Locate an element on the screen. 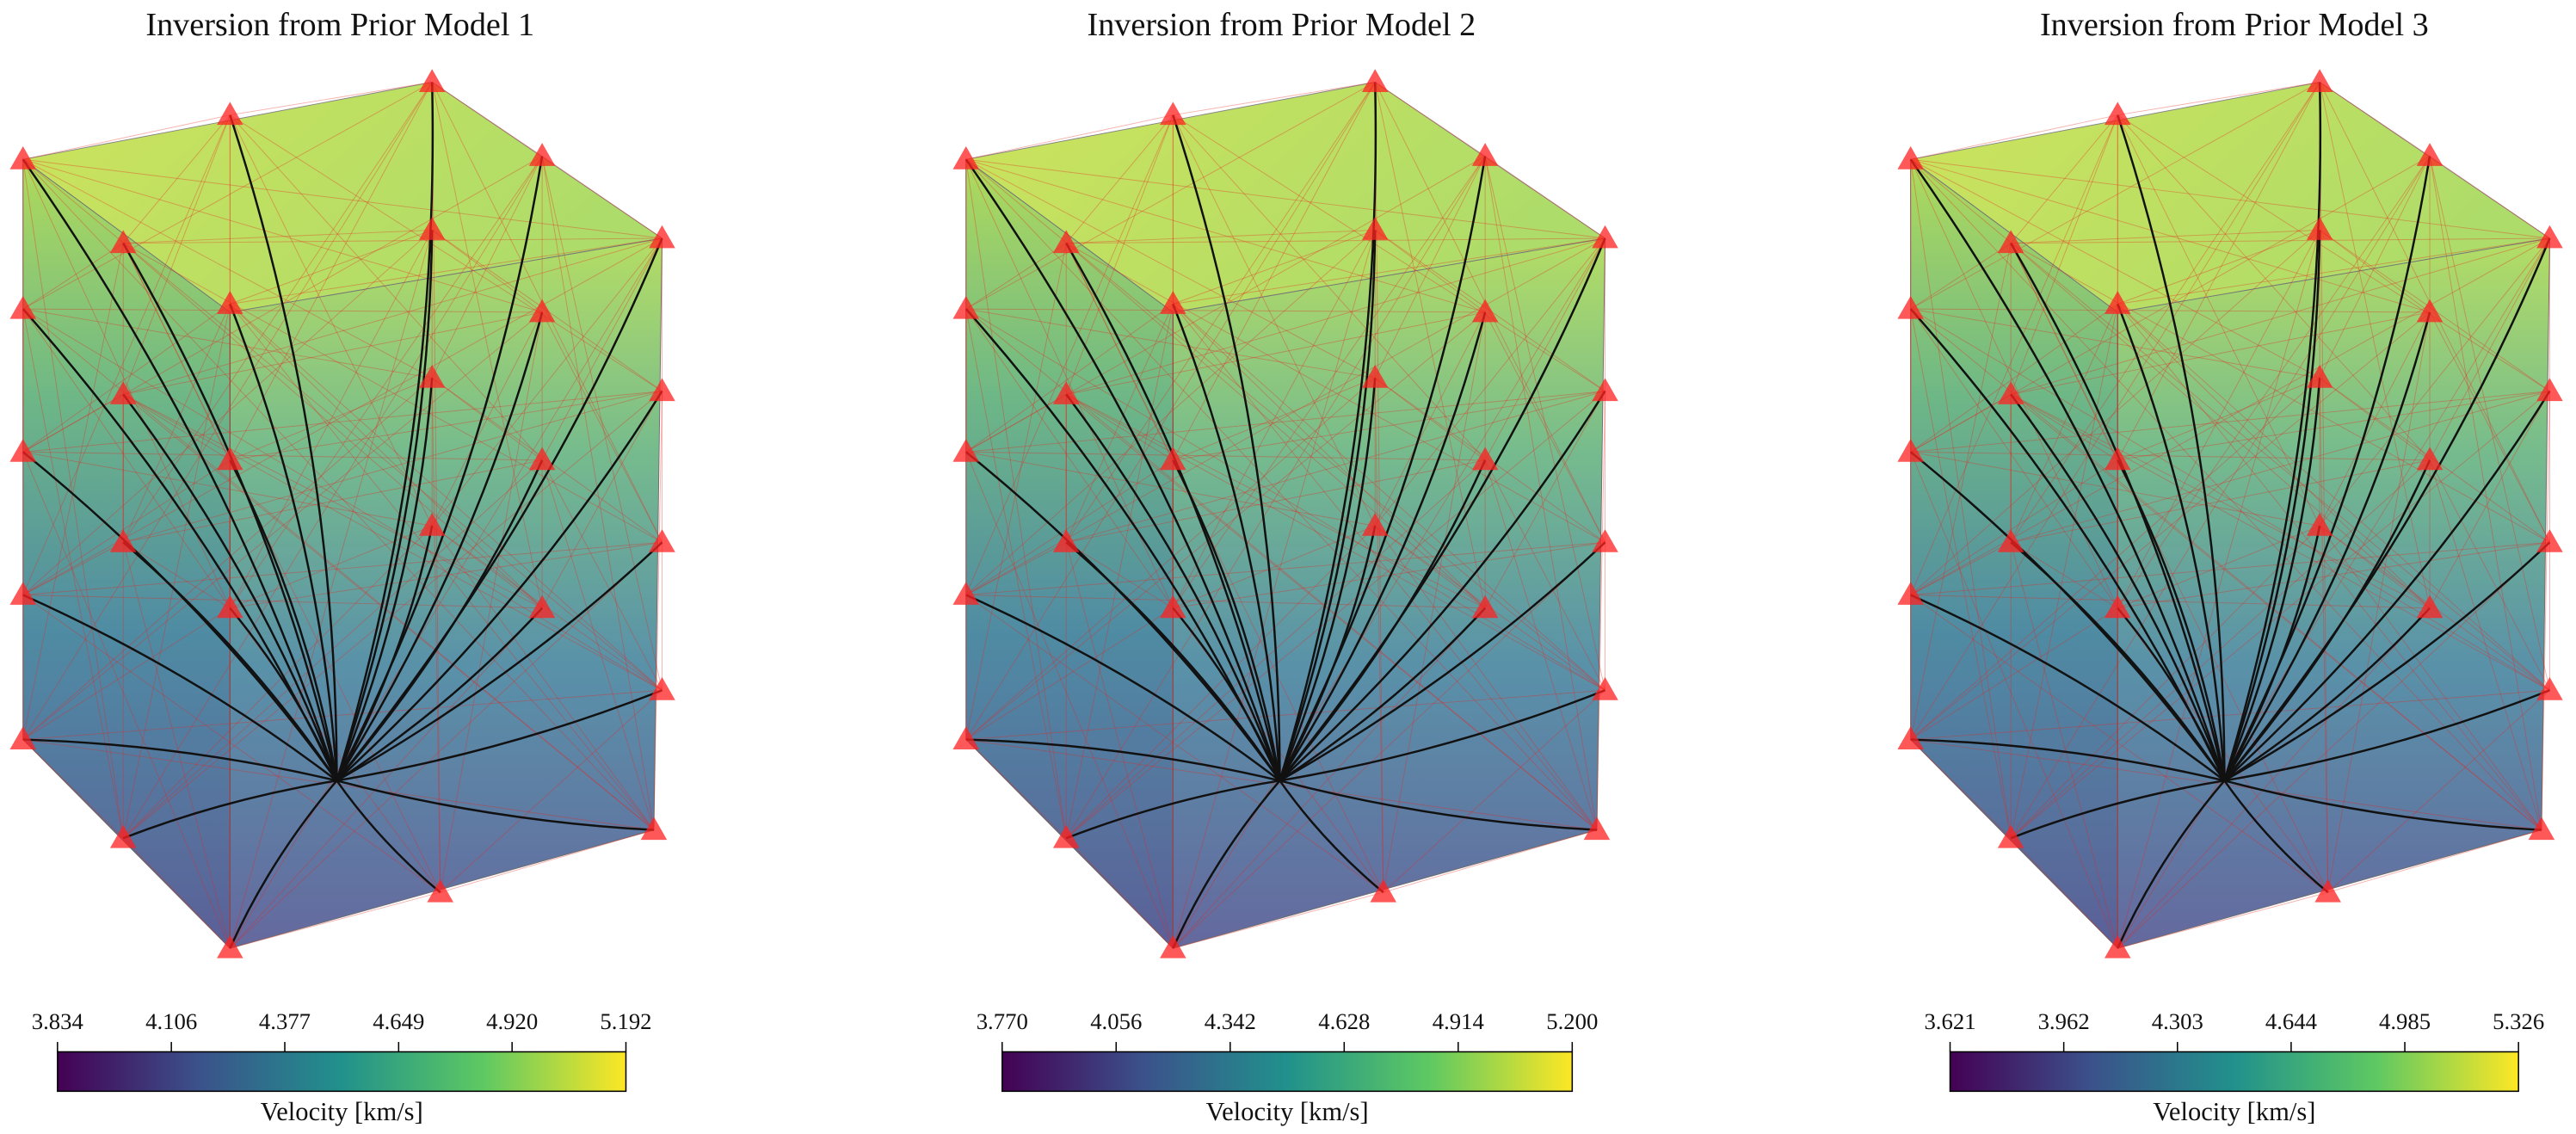 This screenshot has height=1134, width=2576. colorbar-tick-label: 4.649 is located at coordinates (398, 1021).